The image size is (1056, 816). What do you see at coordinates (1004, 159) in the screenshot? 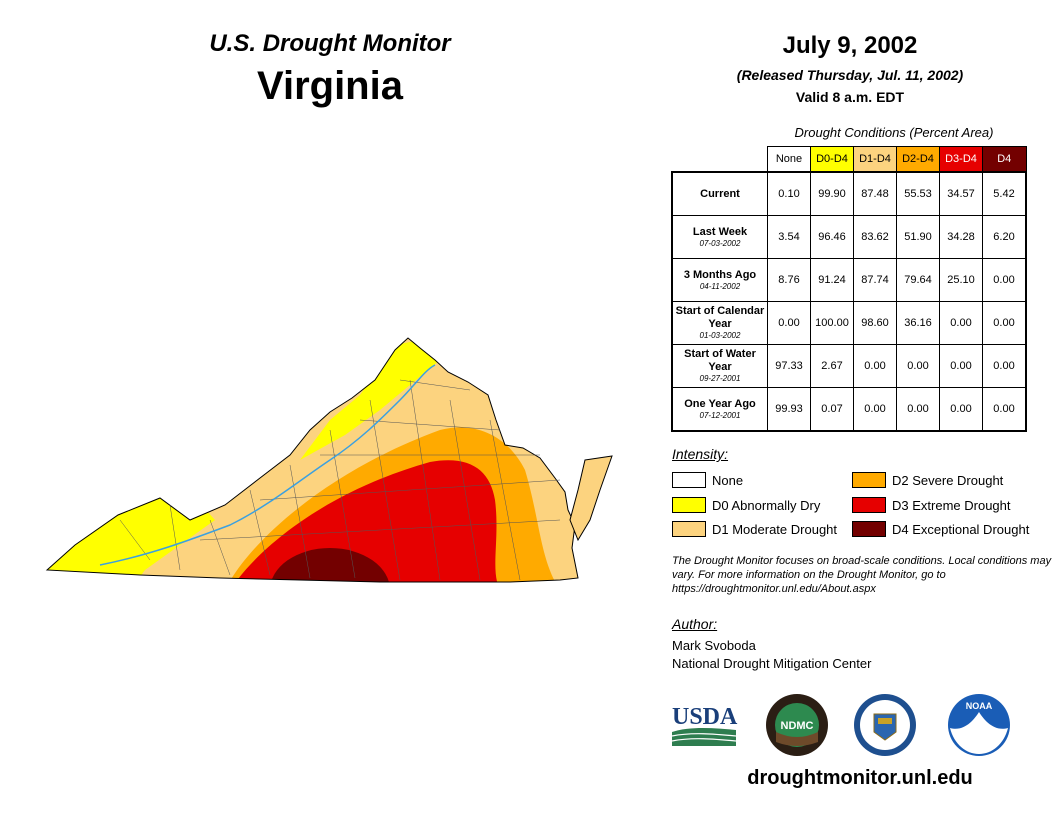
I see `column-header-d4: D4` at bounding box center [1004, 159].